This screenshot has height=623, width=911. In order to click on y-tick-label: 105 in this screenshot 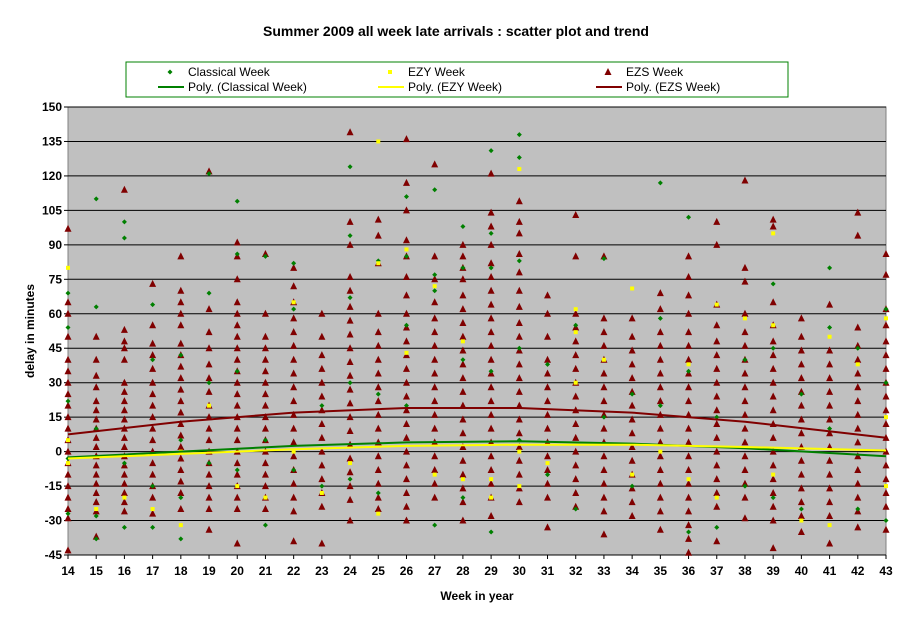, I will do `click(52, 210)`.